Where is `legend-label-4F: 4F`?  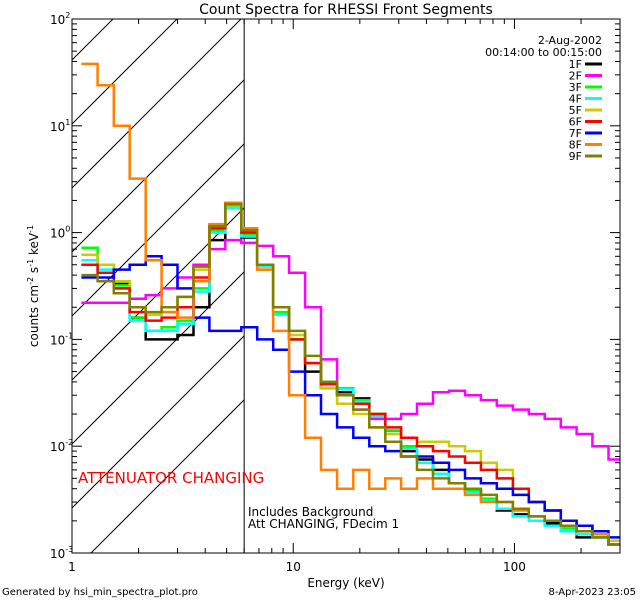 legend-label-4F: 4F is located at coordinates (575, 99).